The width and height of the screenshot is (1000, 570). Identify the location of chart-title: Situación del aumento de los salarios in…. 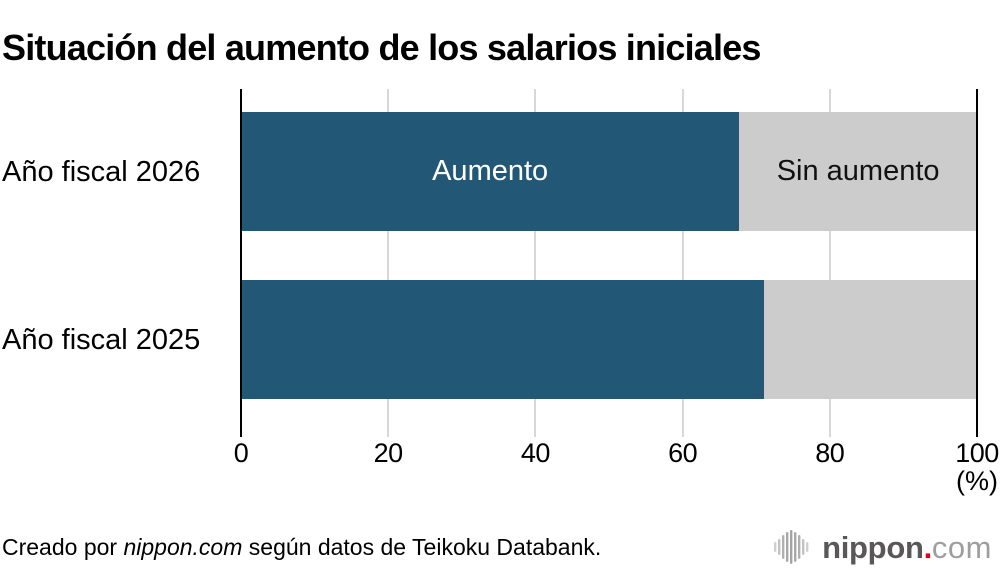
(381, 48).